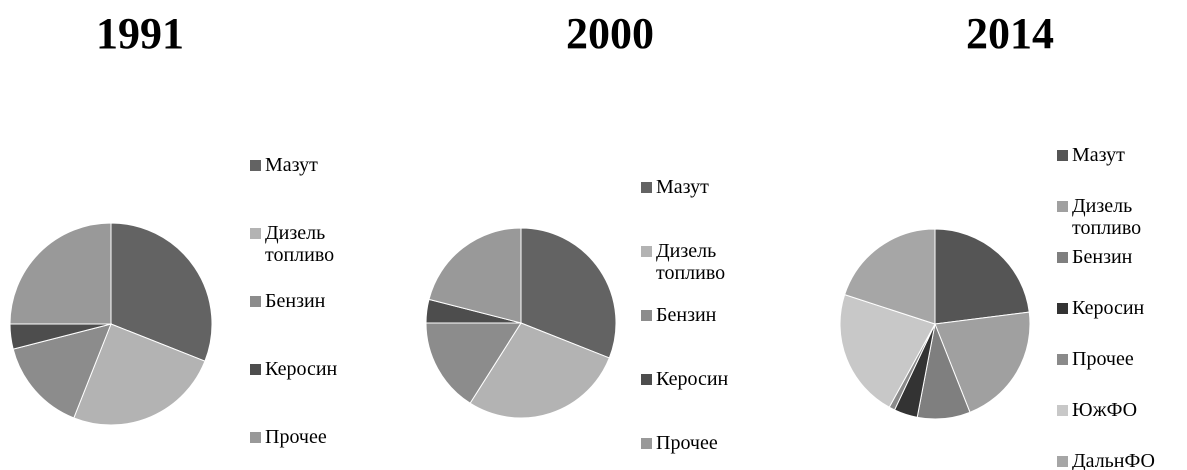 The image size is (1187, 470). I want to click on legend-entry: ЮжФО, so click(1114, 410).